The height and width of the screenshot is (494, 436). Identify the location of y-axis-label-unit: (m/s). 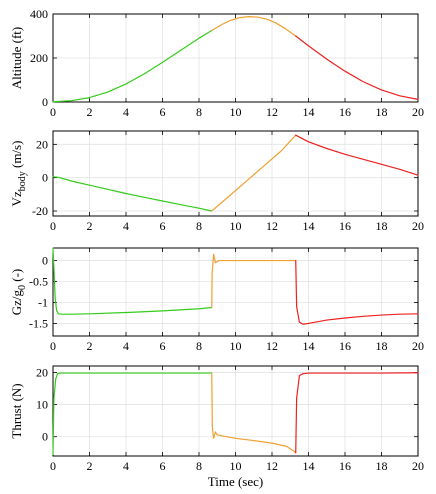
(16, 156).